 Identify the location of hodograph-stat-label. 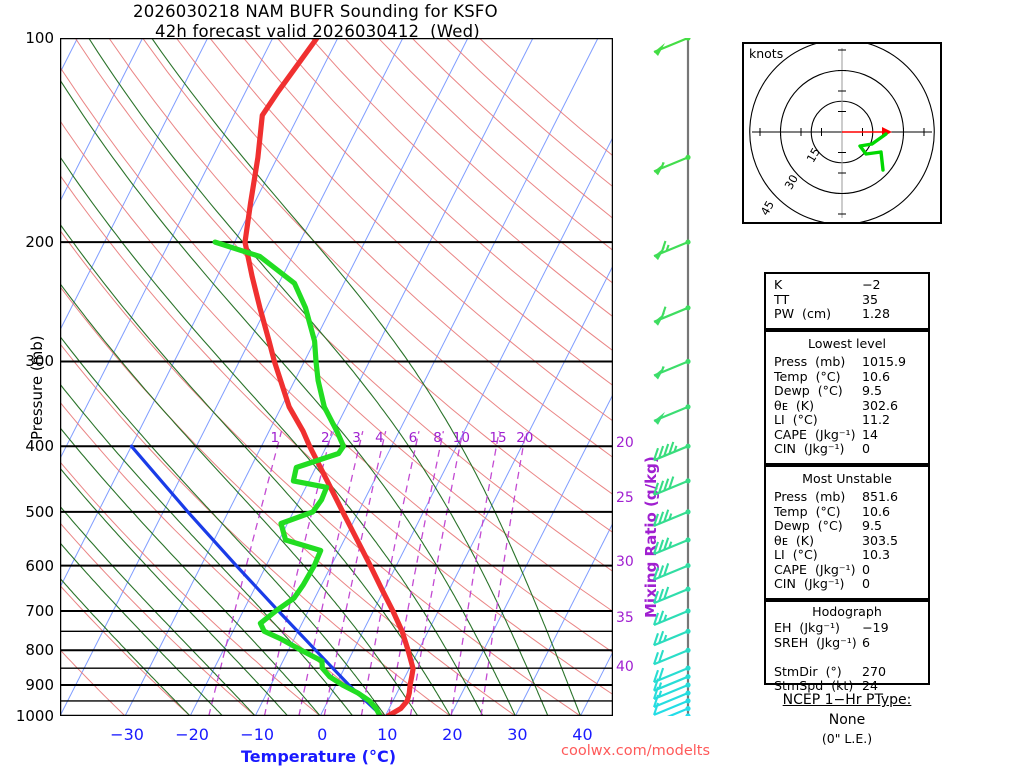
(818, 657).